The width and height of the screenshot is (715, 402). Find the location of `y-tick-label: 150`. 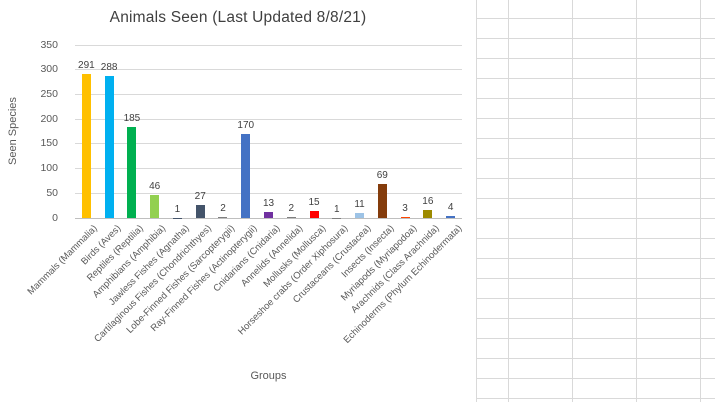

y-tick-label: 150 is located at coordinates (49, 143).